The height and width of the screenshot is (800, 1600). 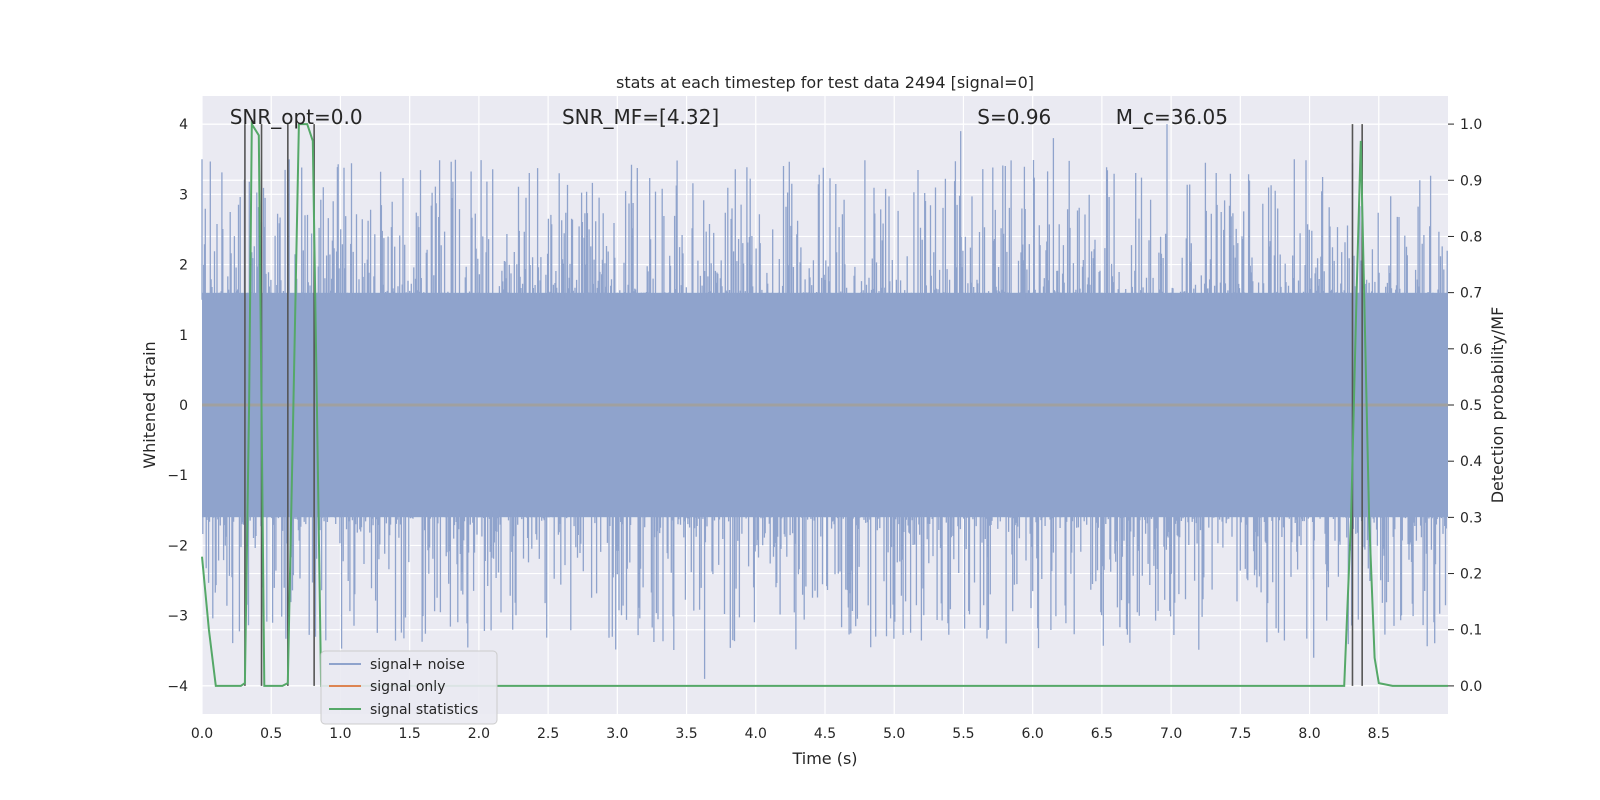 I want to click on x-tick-label: 2.5, so click(x=548, y=734).